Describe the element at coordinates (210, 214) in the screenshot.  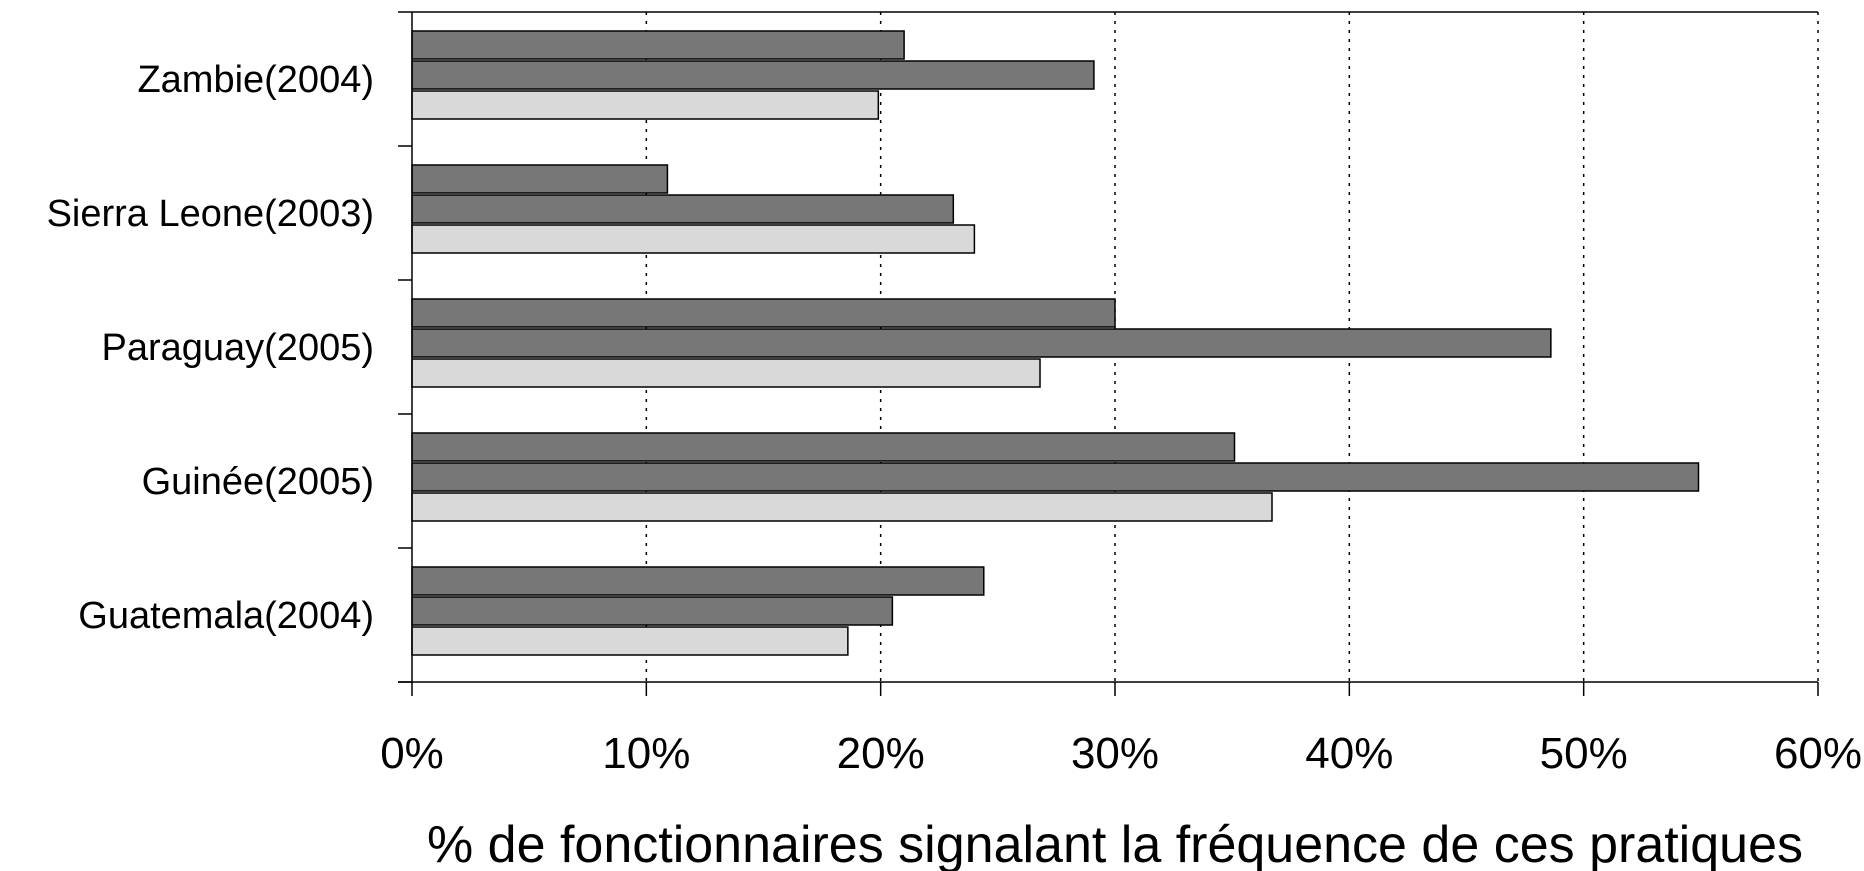
I see `y-tick-label: Sierra Leone(2003)` at that location.